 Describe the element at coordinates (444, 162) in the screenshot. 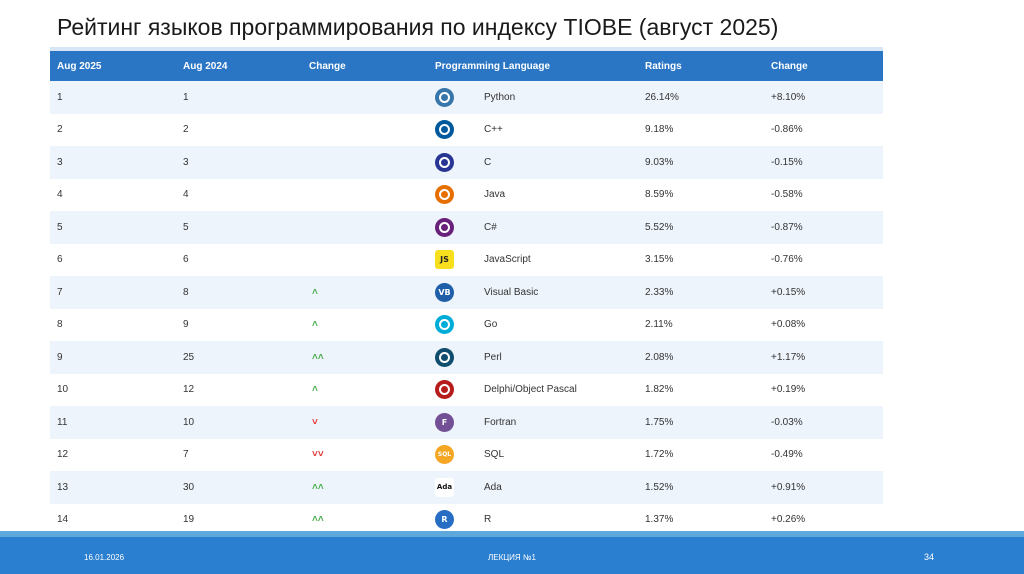

I see `c-logo-icon` at that location.